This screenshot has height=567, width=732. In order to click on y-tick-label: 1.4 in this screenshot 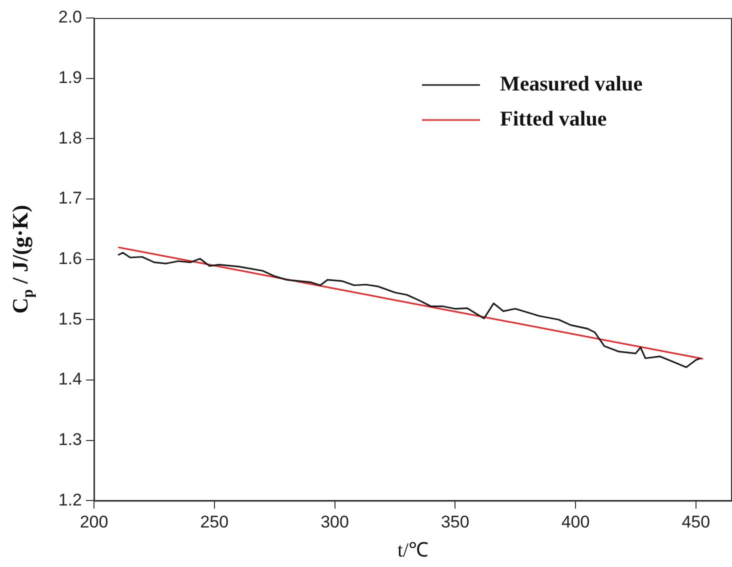, I will do `click(70, 379)`.